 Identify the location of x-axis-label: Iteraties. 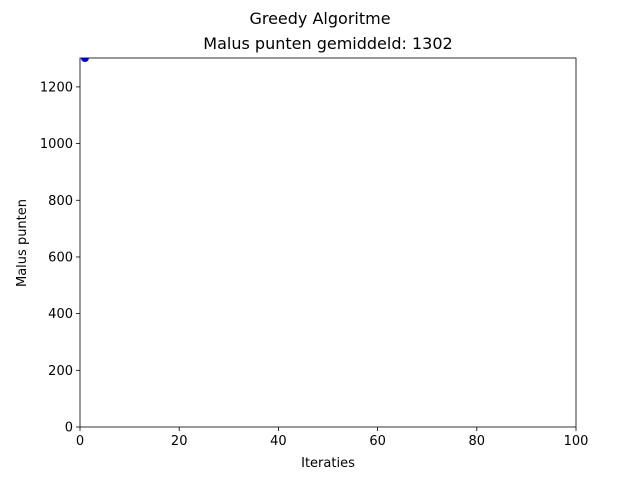
(328, 463).